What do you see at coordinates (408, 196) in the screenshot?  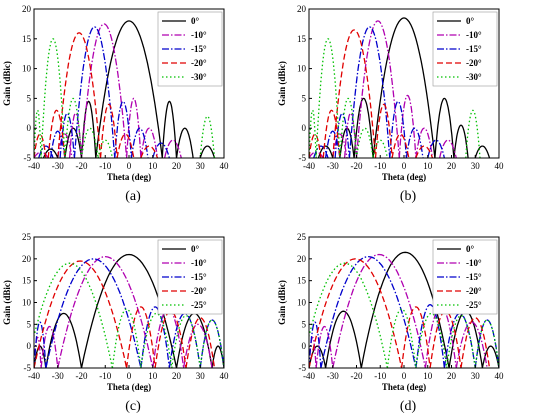 I see `panel-caption: (b)` at bounding box center [408, 196].